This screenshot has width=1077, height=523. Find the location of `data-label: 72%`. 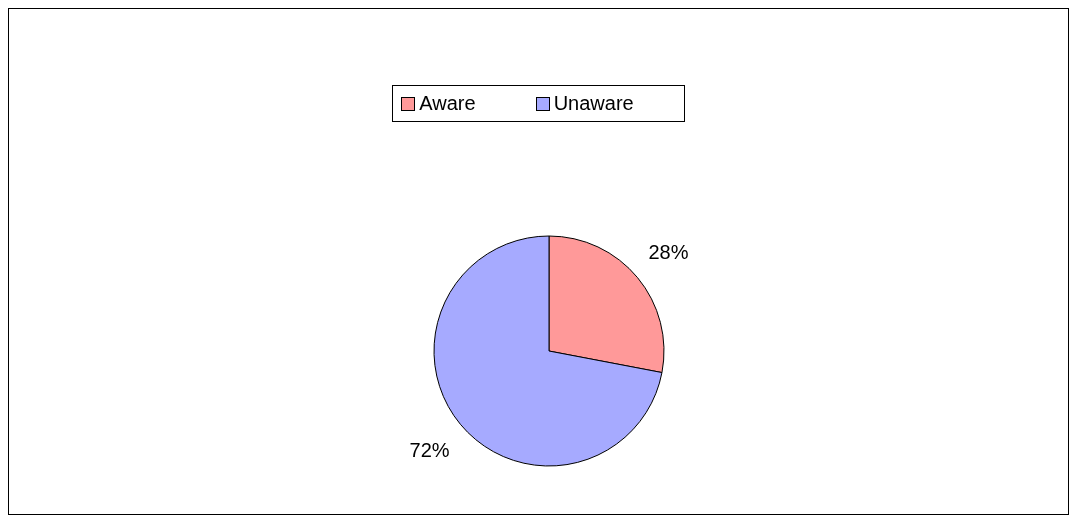

data-label: 72% is located at coordinates (429, 449).